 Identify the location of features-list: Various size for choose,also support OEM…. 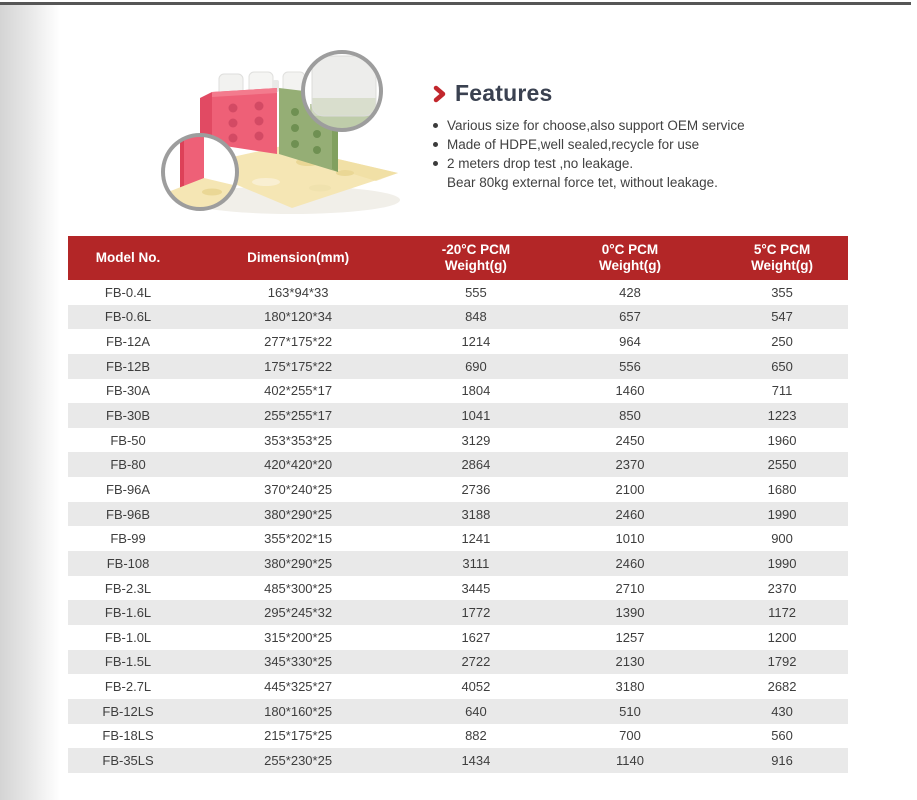
(668, 144).